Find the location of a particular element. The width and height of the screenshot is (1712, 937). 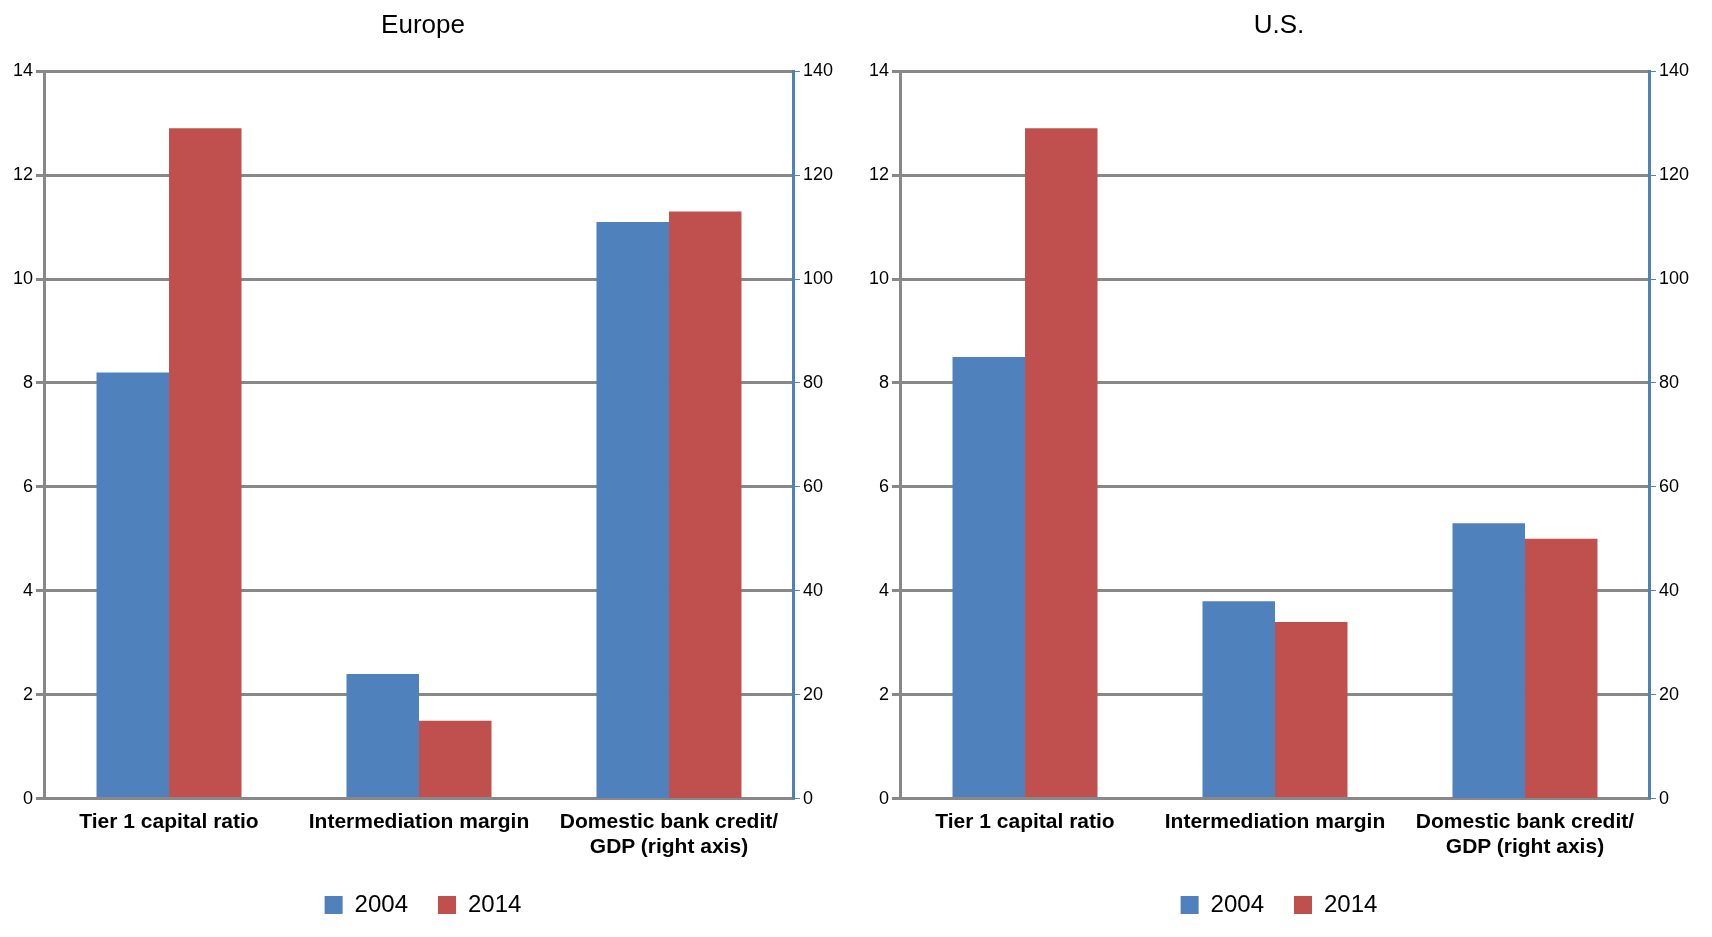

chart-title: U.S. is located at coordinates (1279, 23).